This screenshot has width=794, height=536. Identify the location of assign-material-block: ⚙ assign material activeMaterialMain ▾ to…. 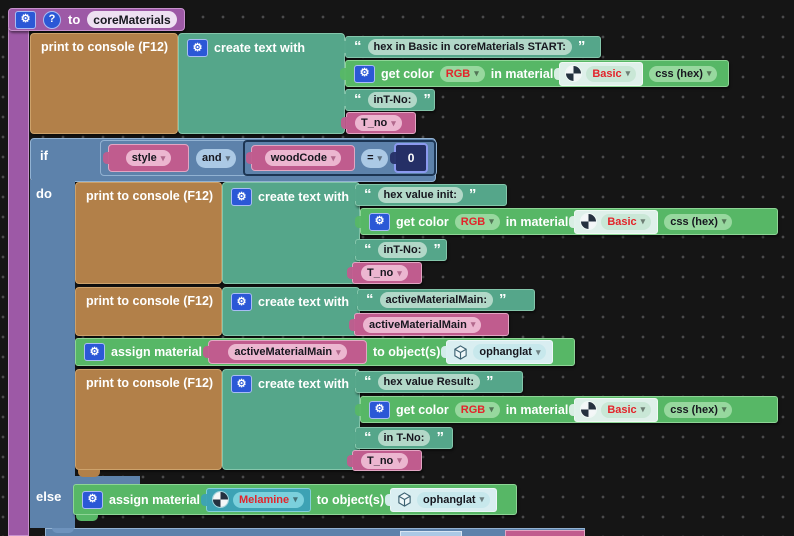
(325, 352).